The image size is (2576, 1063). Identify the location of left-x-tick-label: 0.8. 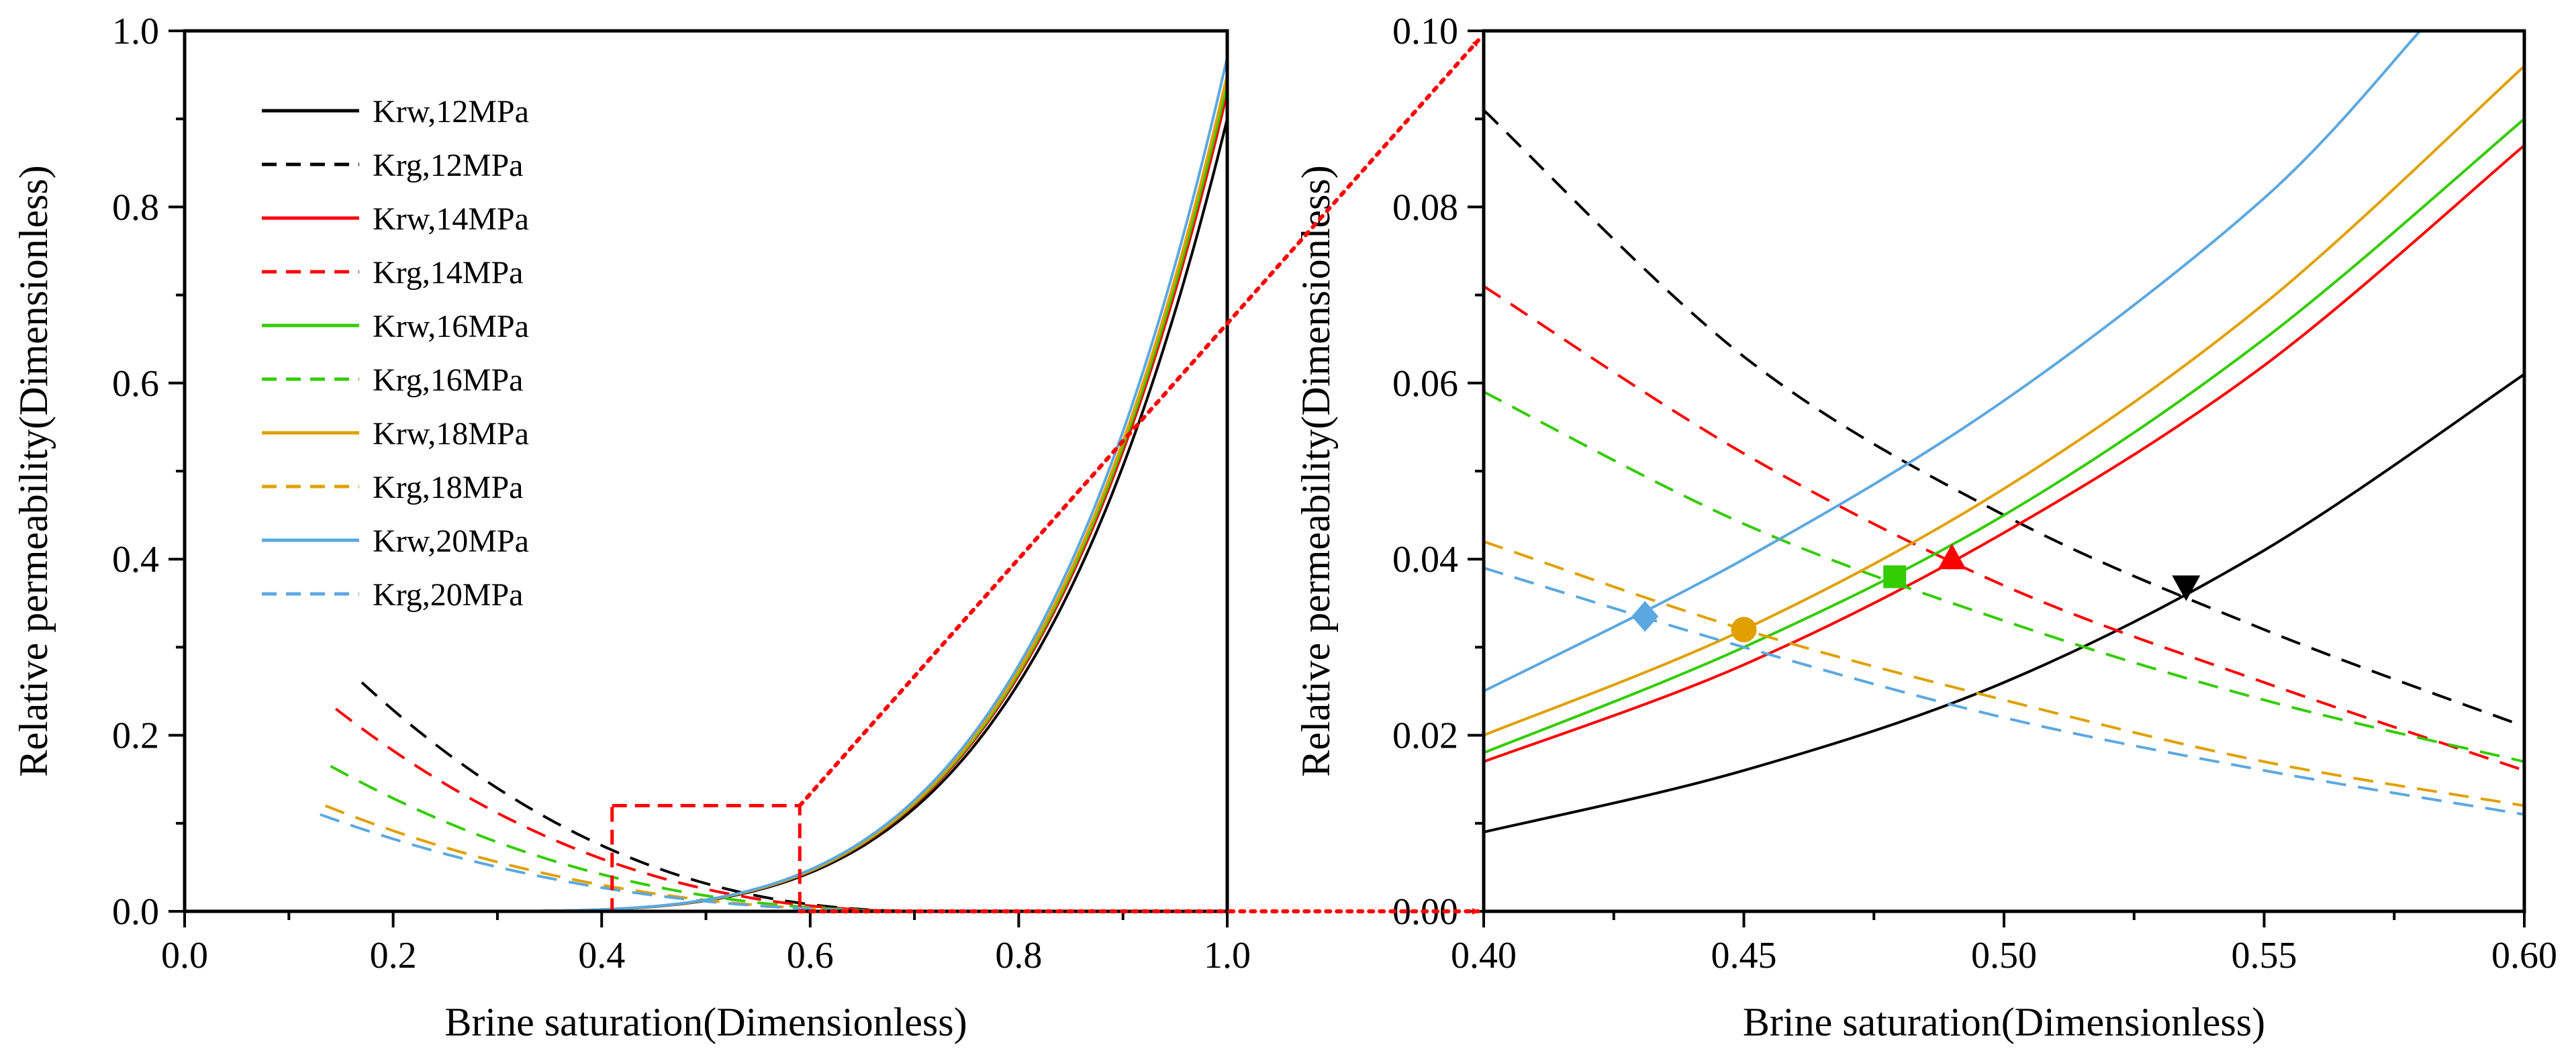
(1019, 955).